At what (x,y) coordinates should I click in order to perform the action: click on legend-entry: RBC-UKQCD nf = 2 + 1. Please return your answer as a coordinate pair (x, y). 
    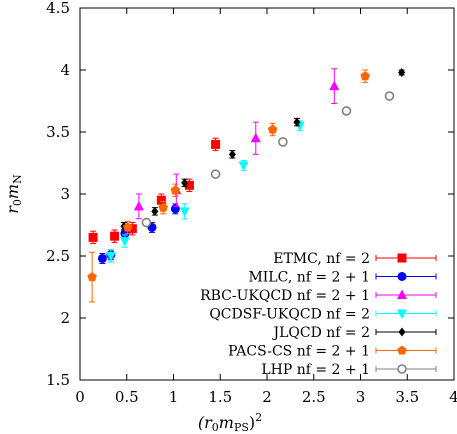
    Looking at the image, I should click on (318, 296).